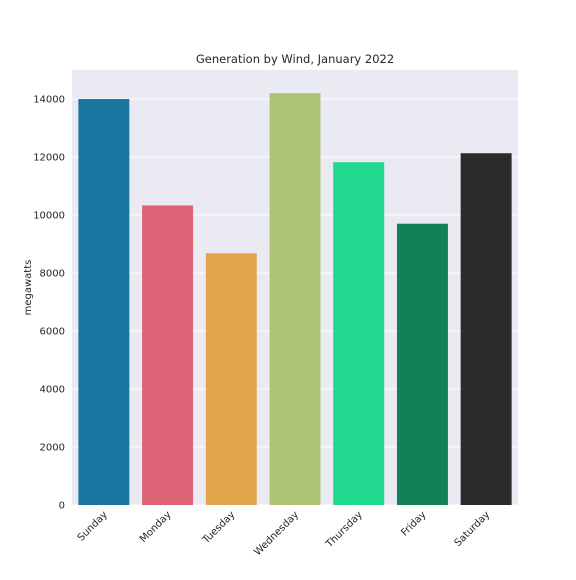 This screenshot has height=580, width=576. What do you see at coordinates (413, 523) in the screenshot?
I see `x-tick-label-friday: Friday` at bounding box center [413, 523].